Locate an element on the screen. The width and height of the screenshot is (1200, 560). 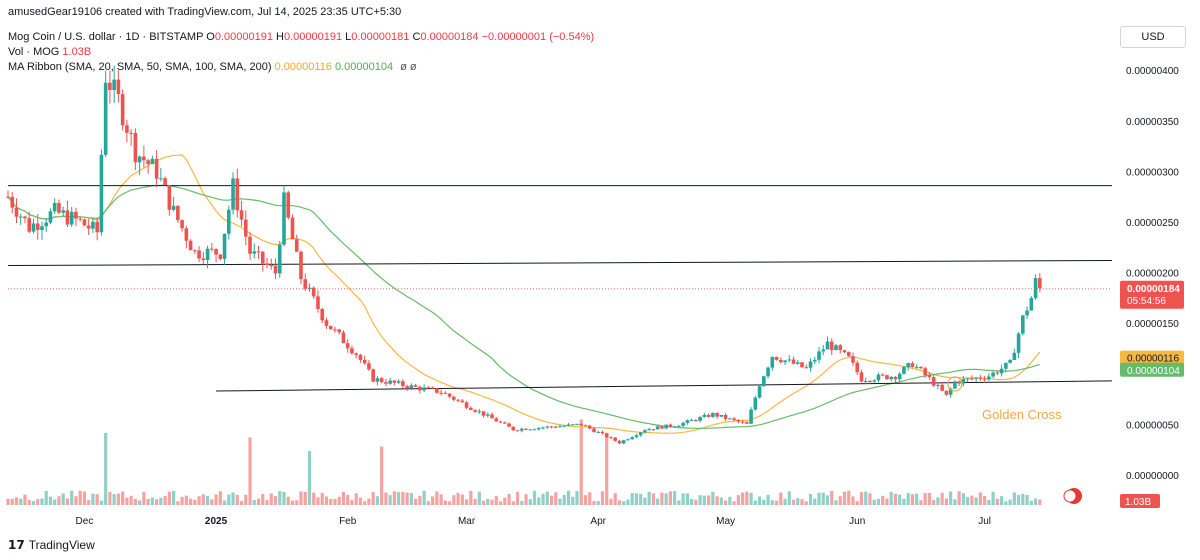
symbol-label: Mog Coin / U.S. dollar · 1D · BITSTAMP is located at coordinates (106, 37).